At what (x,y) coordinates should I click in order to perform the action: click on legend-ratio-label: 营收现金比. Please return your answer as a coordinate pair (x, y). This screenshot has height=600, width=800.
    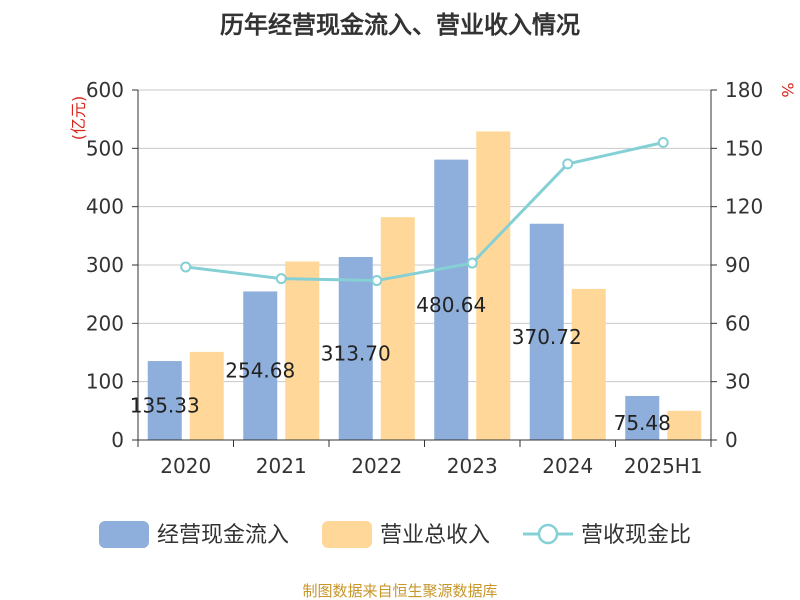
    Looking at the image, I should click on (636, 535).